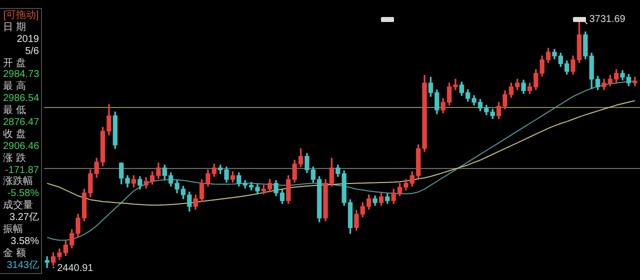 The image size is (640, 280). I want to click on text: [可拖动], so click(21, 16).